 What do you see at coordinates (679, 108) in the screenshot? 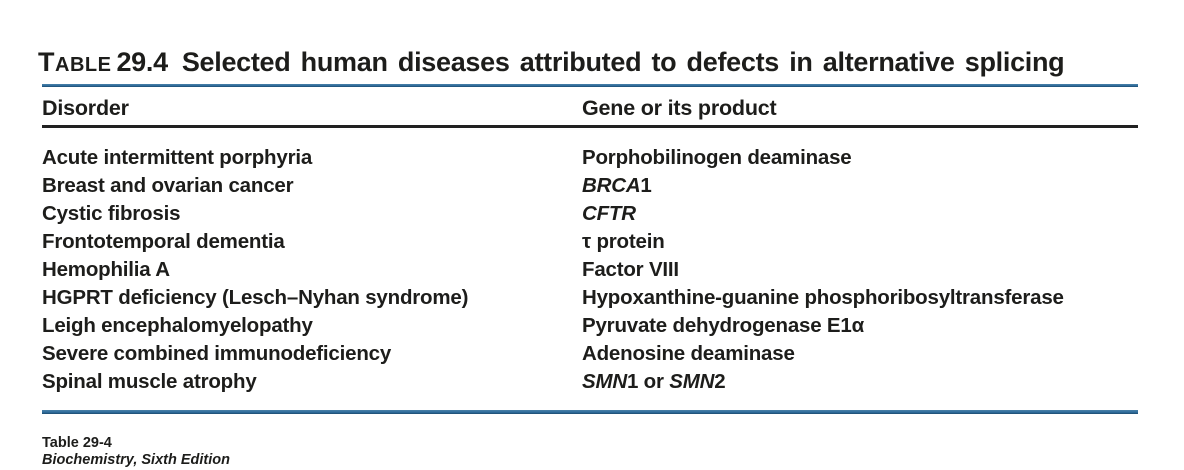
I see `column-header-gene: Gene or its product` at bounding box center [679, 108].